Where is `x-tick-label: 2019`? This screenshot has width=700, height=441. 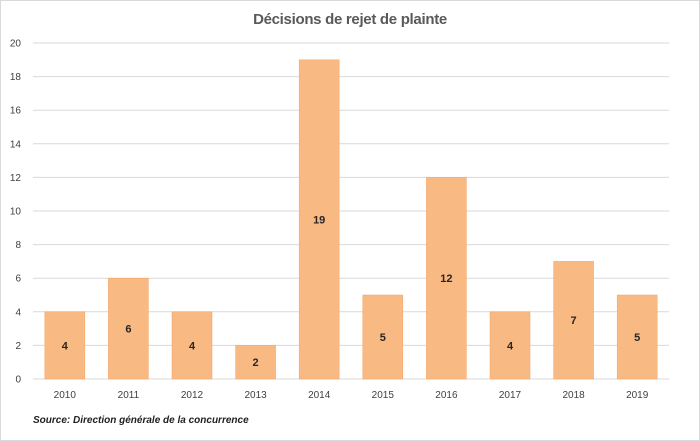
x-tick-label: 2019 is located at coordinates (637, 395).